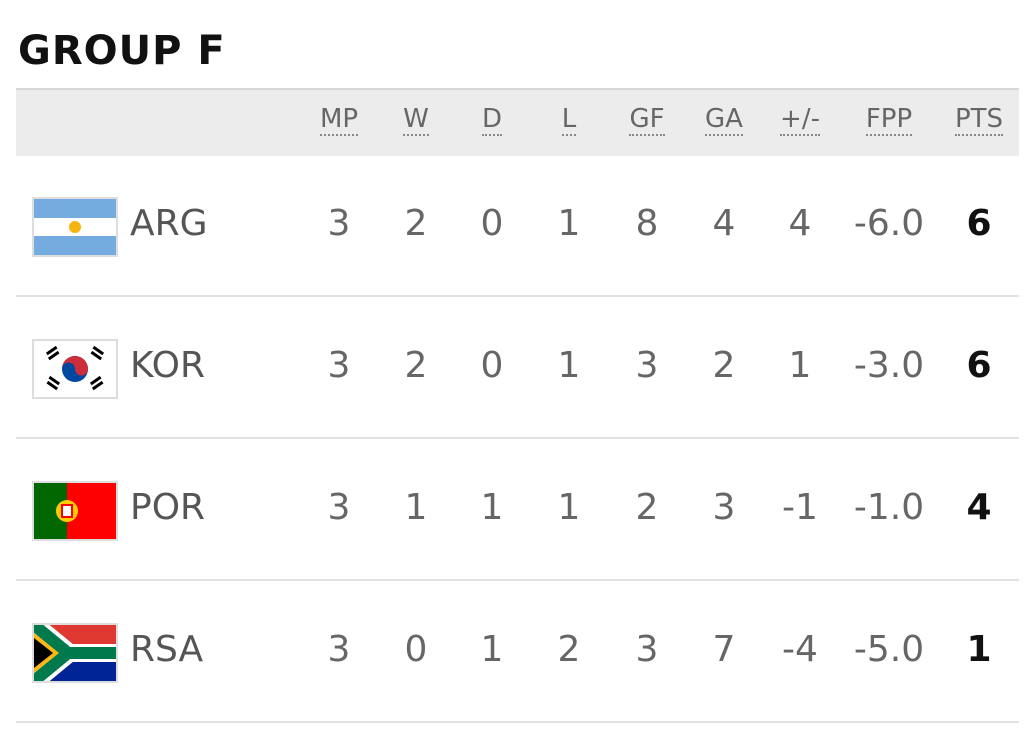  I want to click on header-text: +/-, so click(800, 120).